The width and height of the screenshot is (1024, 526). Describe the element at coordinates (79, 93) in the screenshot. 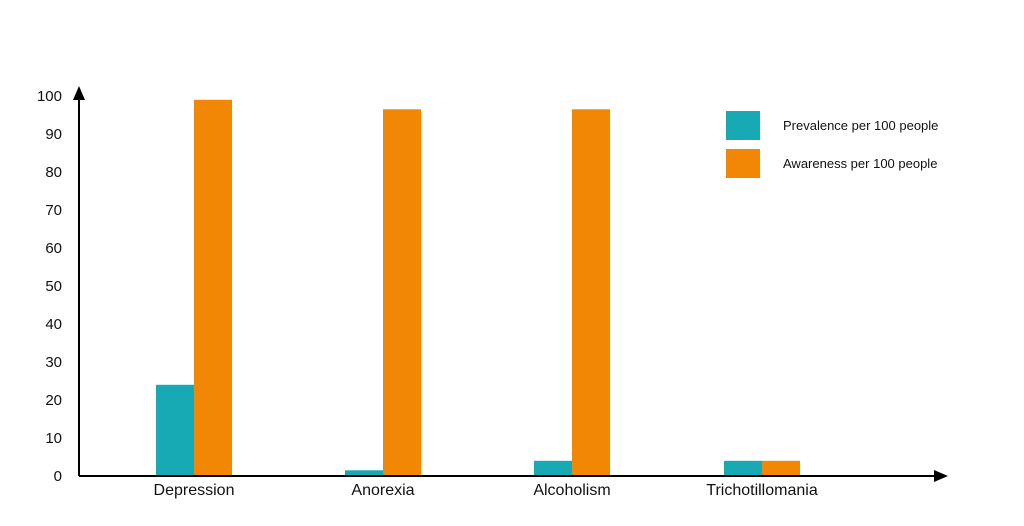

I see `y-axis-arrow` at that location.